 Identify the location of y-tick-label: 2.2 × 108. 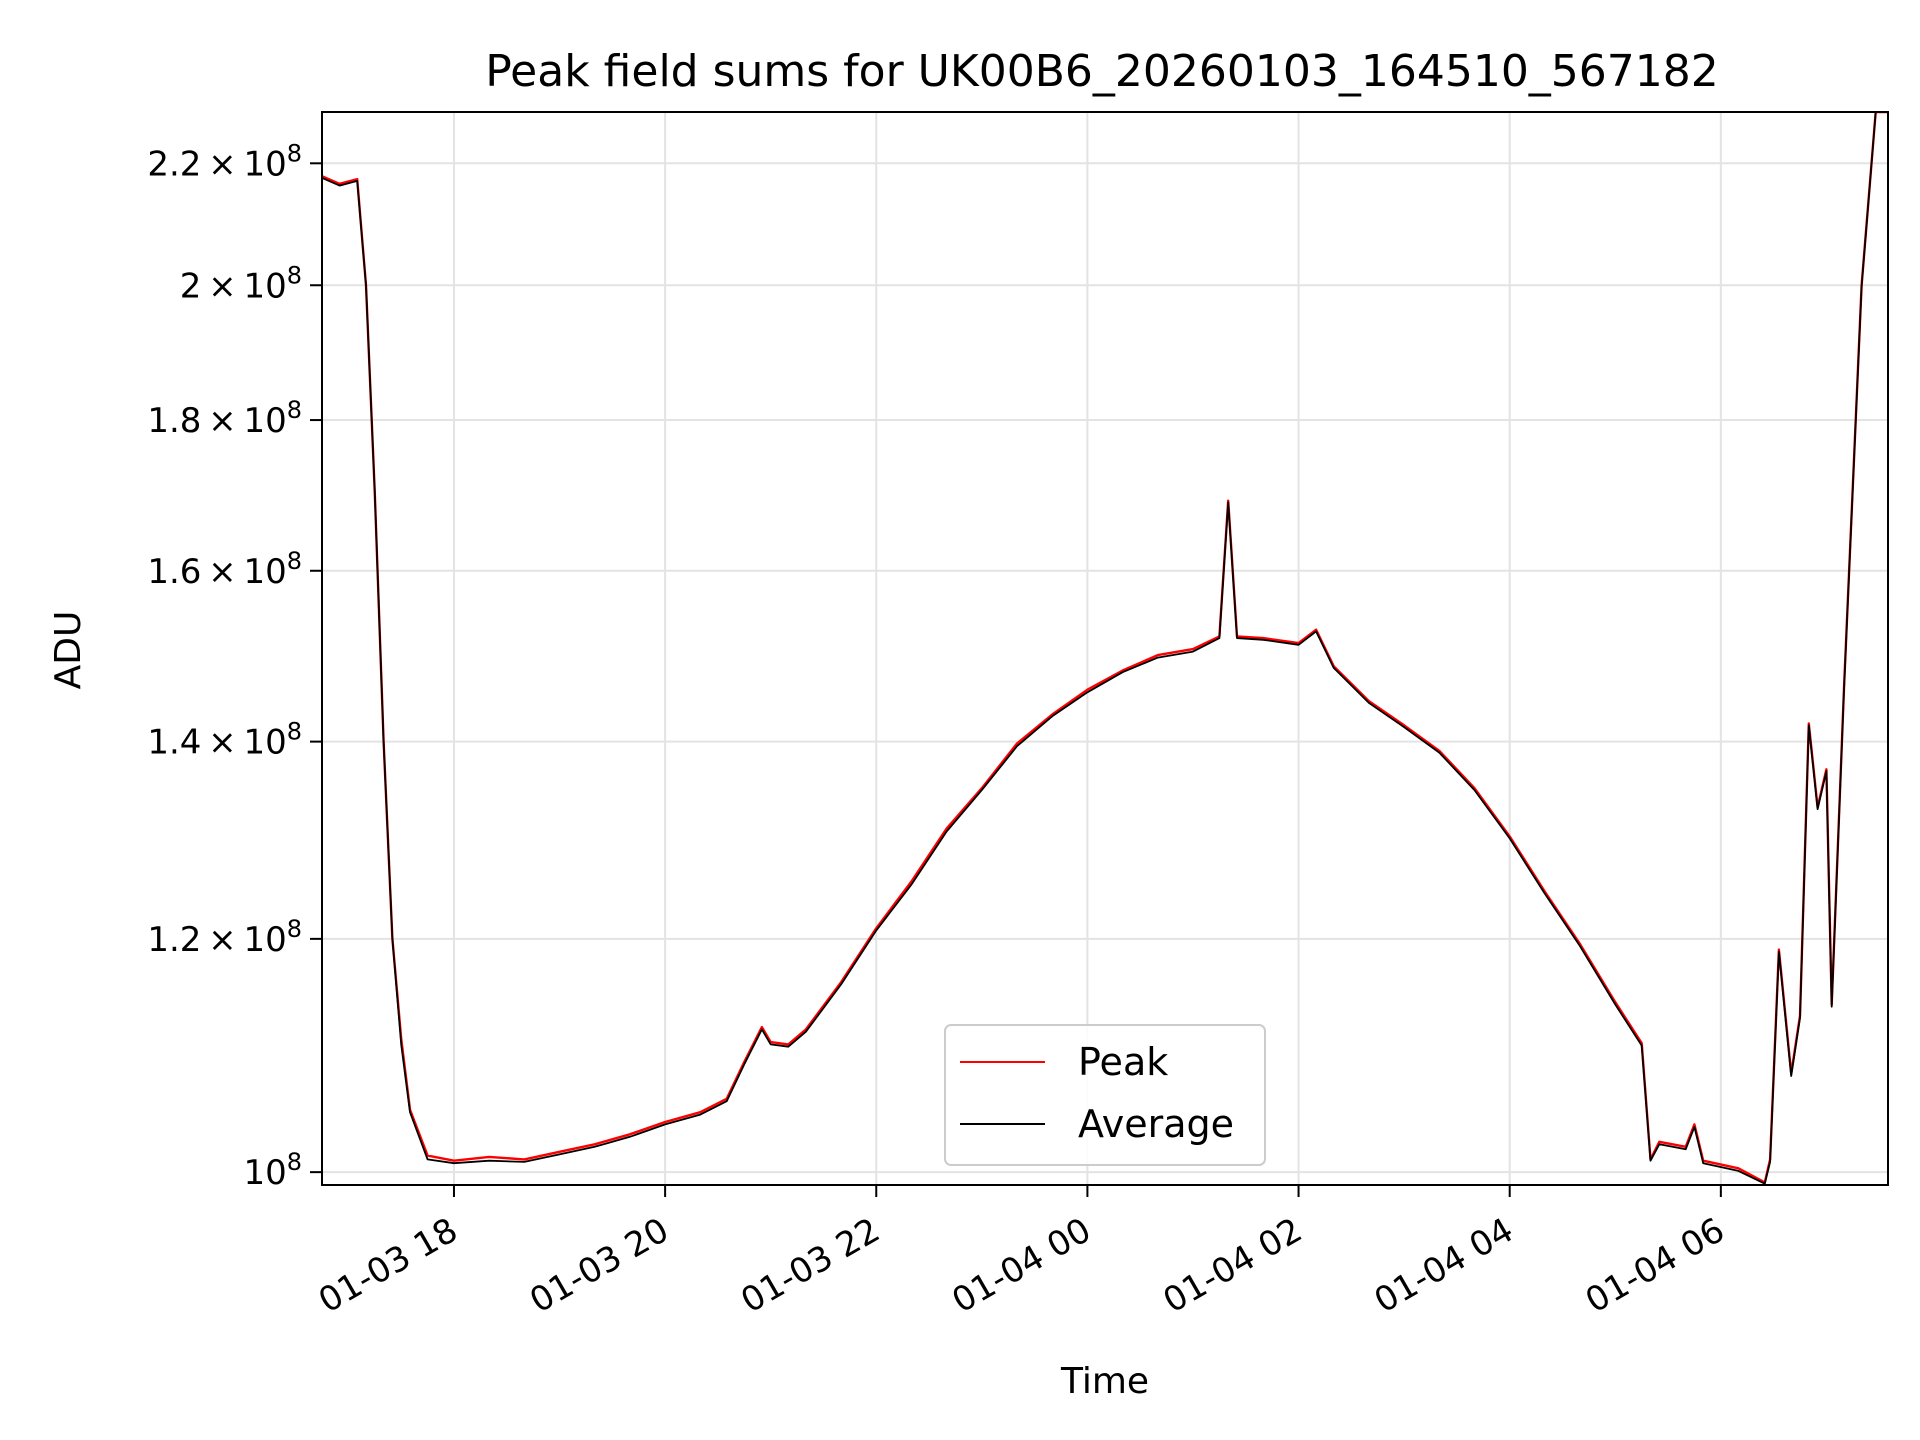
(224, 161).